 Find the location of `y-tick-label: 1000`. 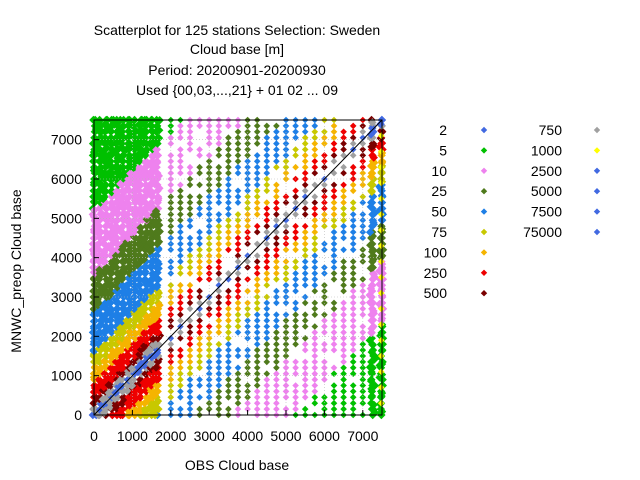

y-tick-label: 1000 is located at coordinates (66, 376).